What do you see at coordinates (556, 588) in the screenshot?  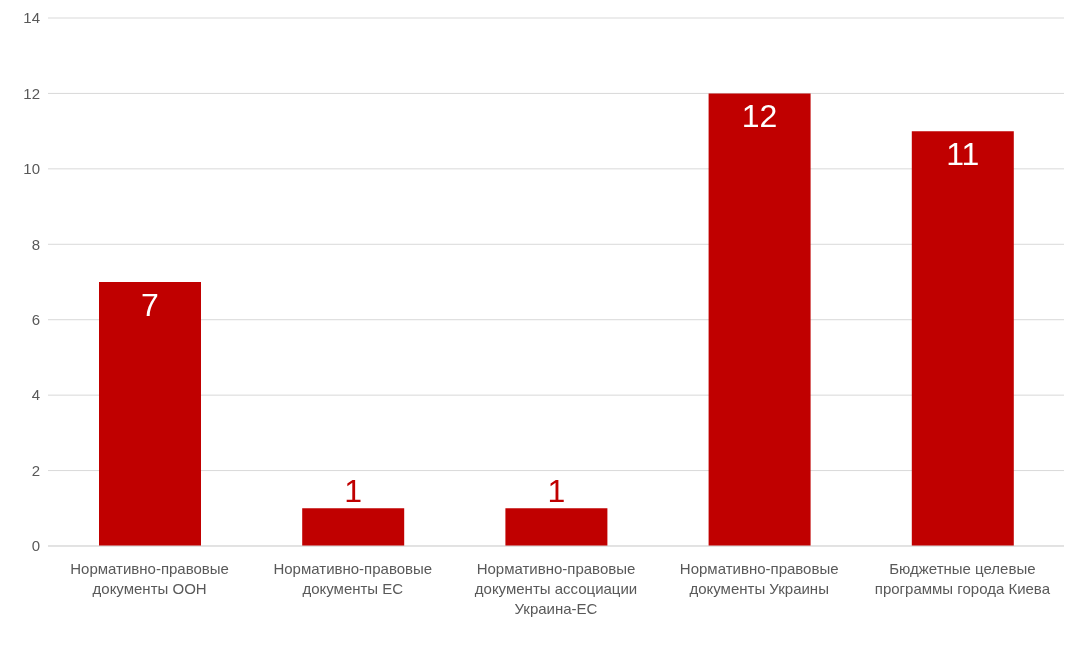 I see `x-tick-label: Нормативно-правовые документы ассоциации Украина-ЕС` at bounding box center [556, 588].